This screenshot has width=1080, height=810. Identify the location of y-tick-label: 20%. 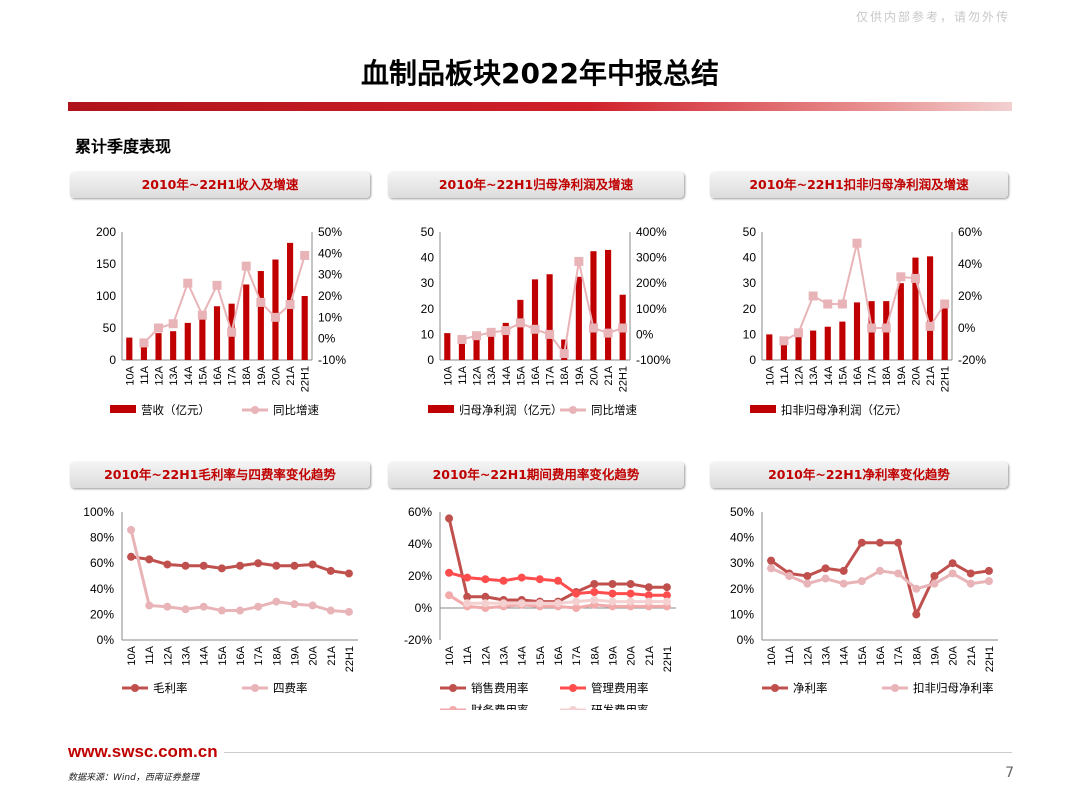
(102, 614).